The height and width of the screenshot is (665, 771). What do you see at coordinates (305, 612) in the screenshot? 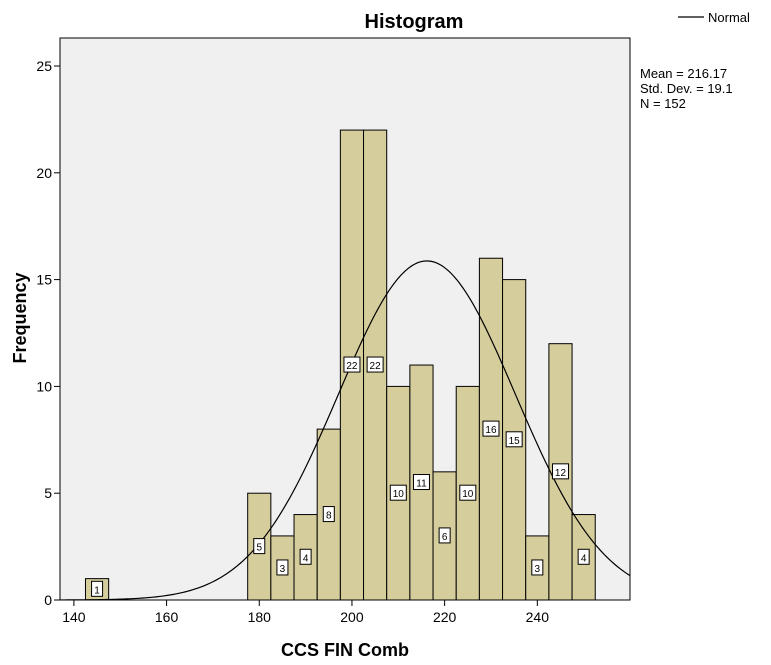
I see `x-axis: 140 160 180 200 220 240` at bounding box center [305, 612].